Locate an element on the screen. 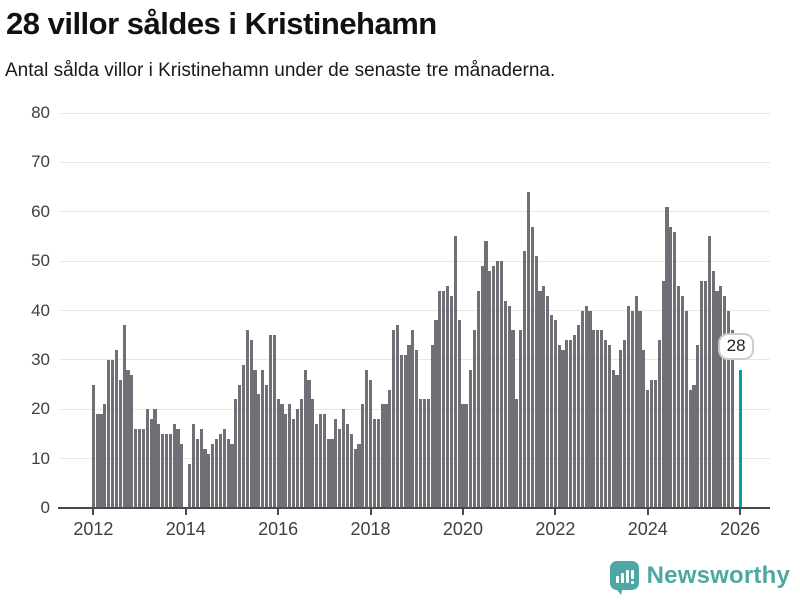 This screenshot has height=600, width=800. bar-chart-speech-bubble-icon is located at coordinates (624, 578).